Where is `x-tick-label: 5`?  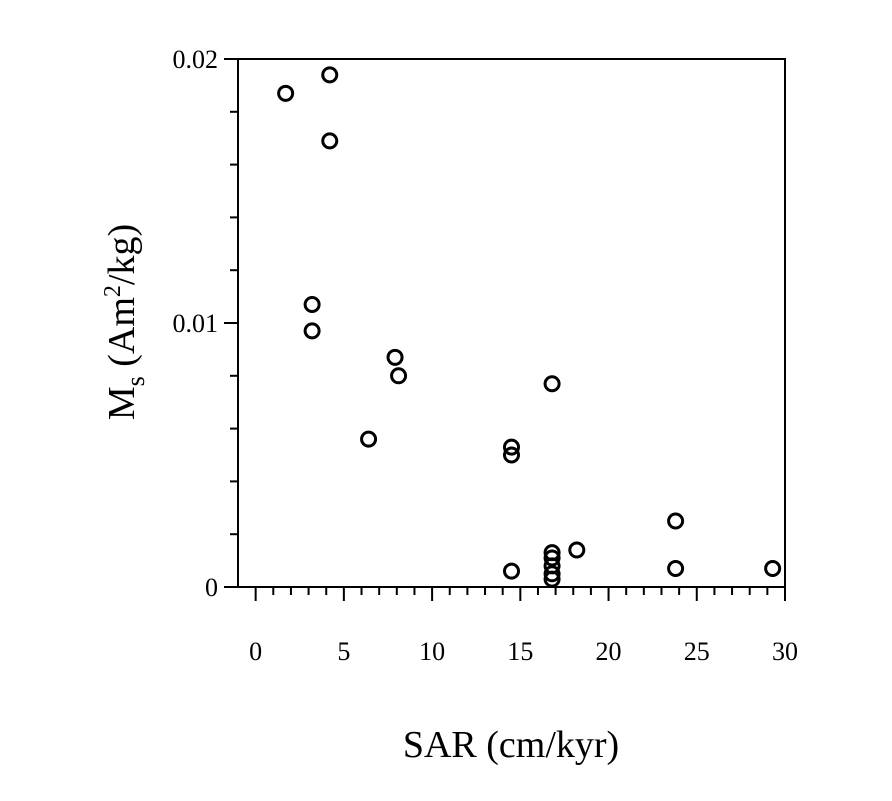
x-tick-label: 5 is located at coordinates (343, 651).